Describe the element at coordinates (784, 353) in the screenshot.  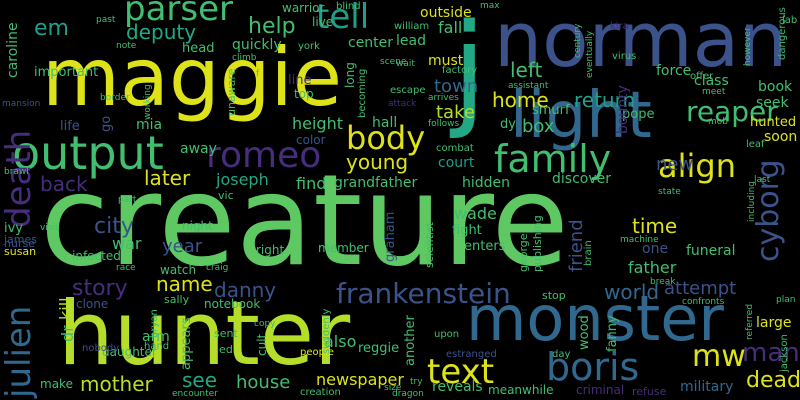
I see `word-jackson: jackson` at that location.